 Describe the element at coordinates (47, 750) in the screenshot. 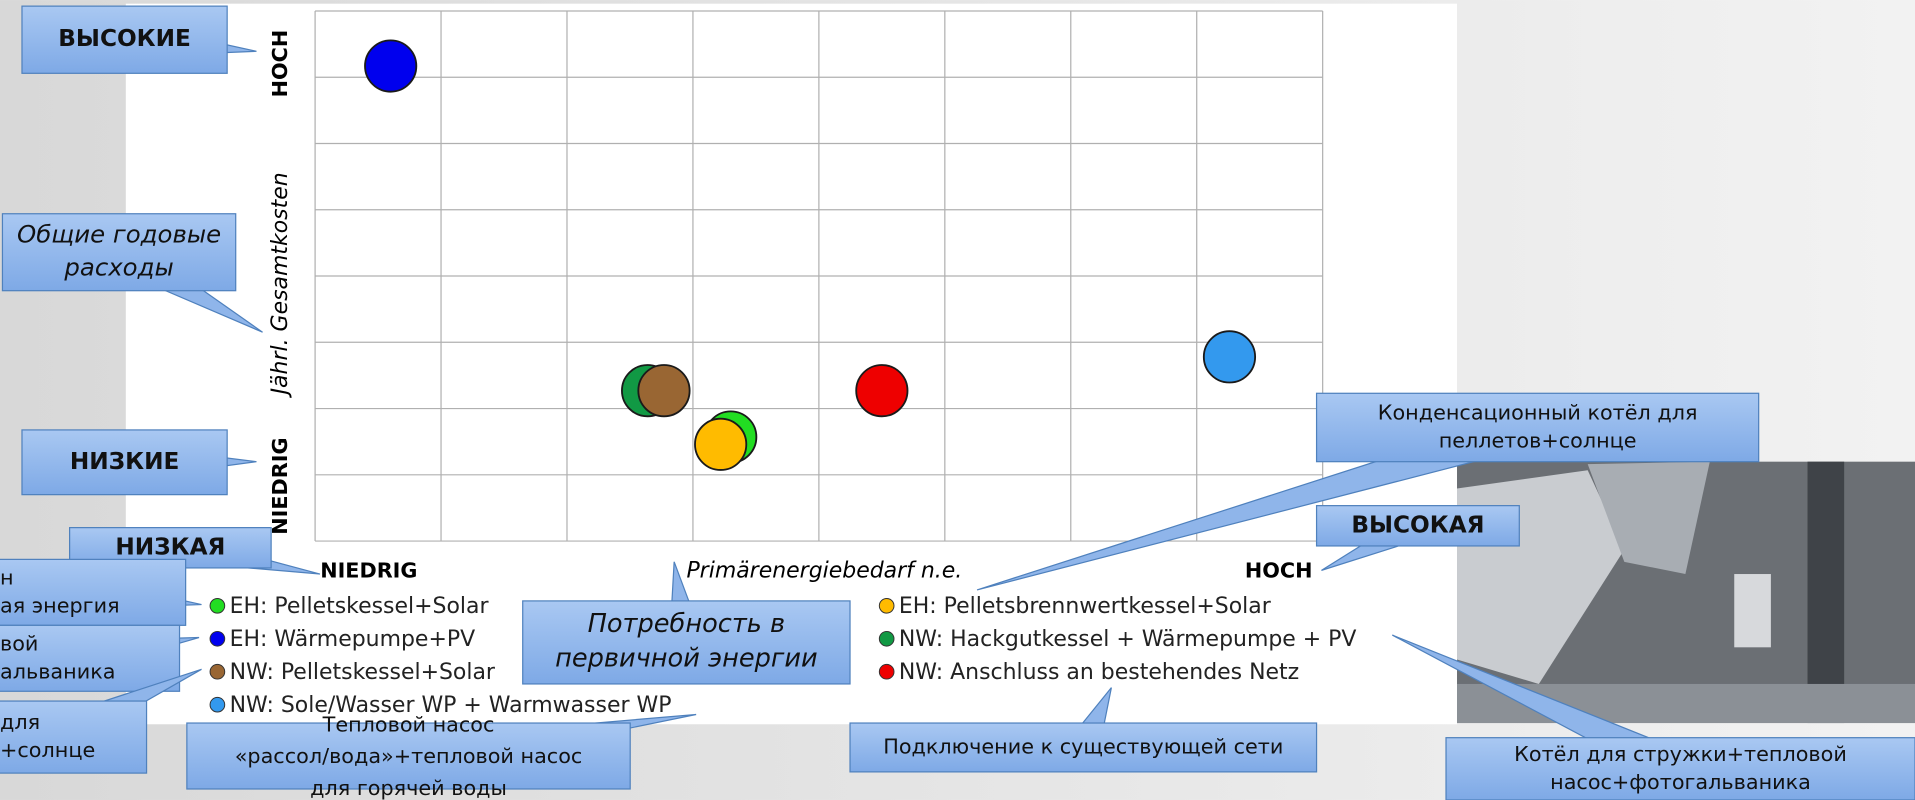

I see `callout-text: +солнце` at that location.